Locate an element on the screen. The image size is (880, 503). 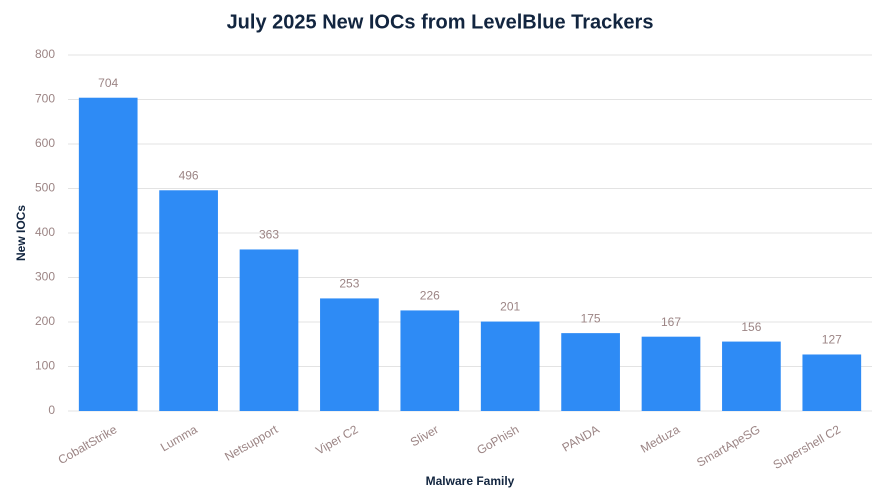
x-tick-label: PANDA is located at coordinates (581, 438).